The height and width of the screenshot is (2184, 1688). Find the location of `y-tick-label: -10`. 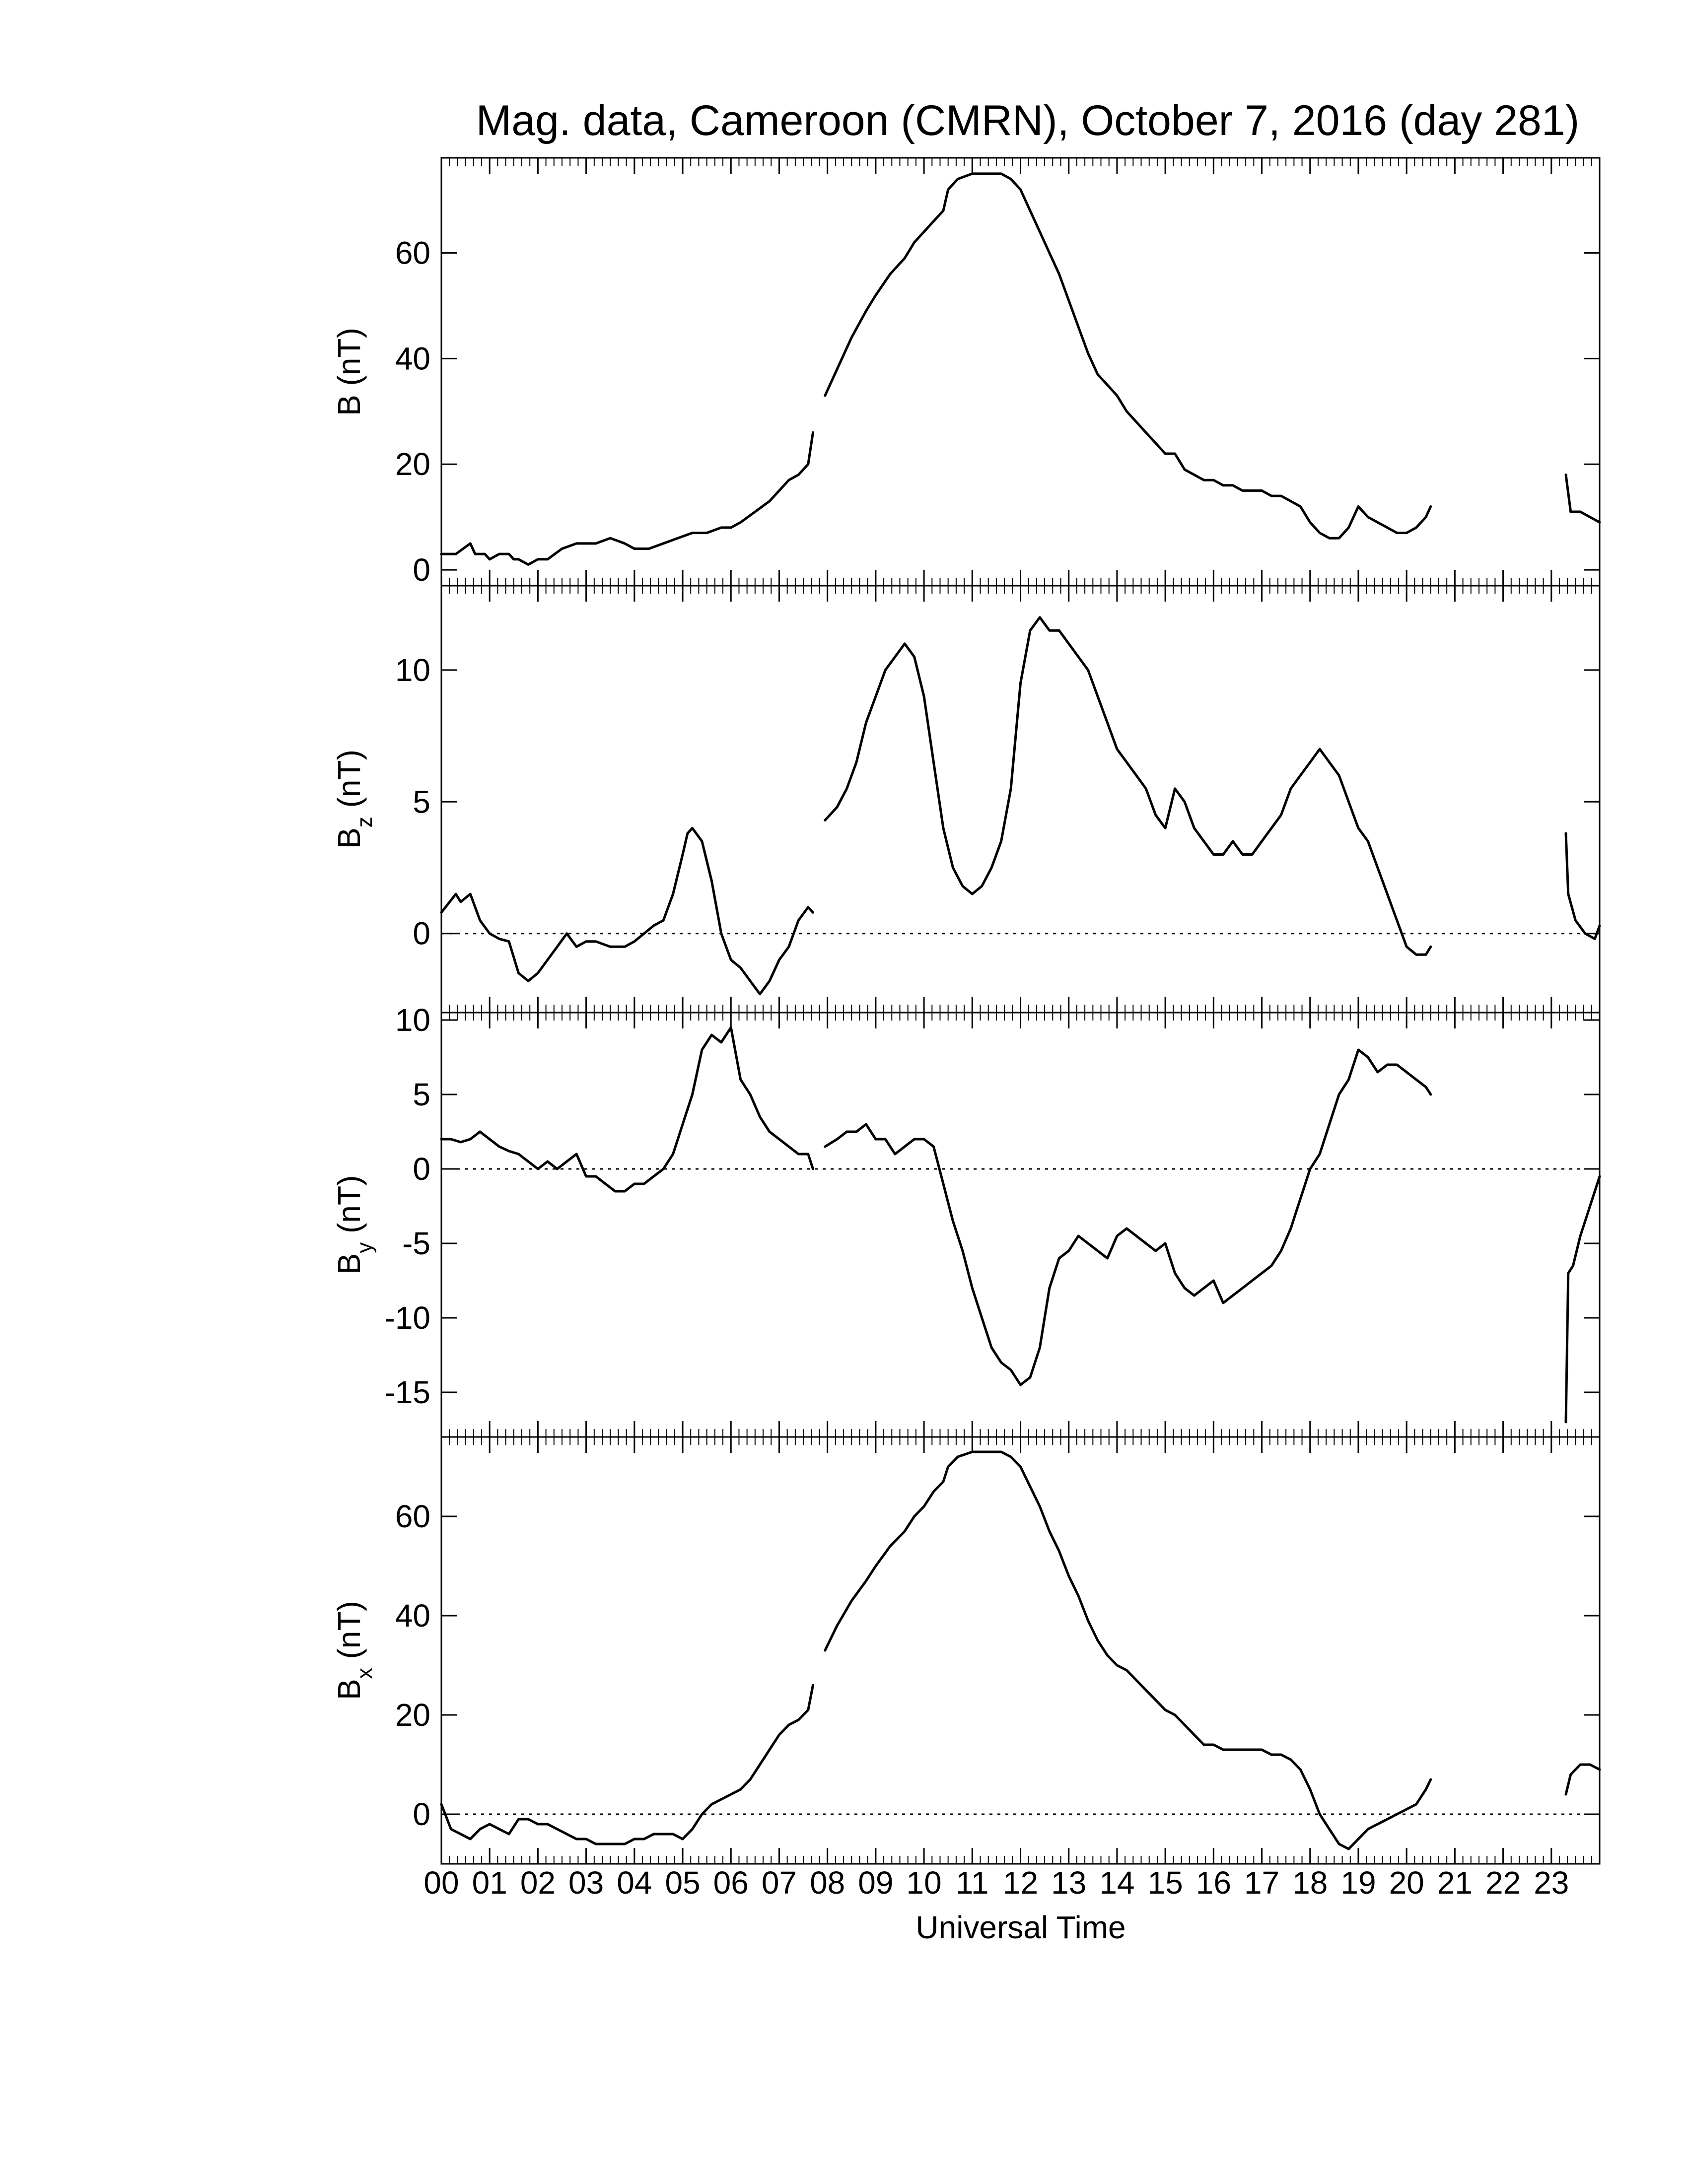

y-tick-label: -10 is located at coordinates (408, 1318).